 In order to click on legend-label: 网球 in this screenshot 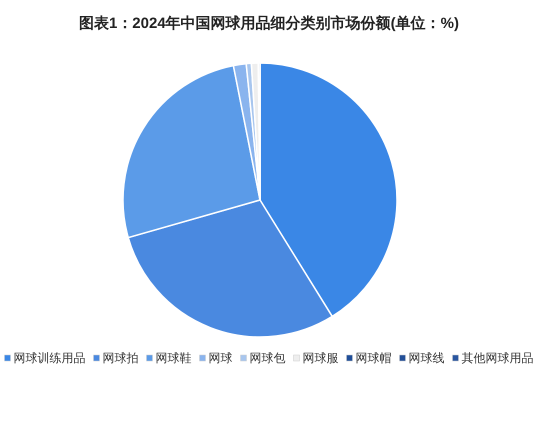, I will do `click(220, 358)`.